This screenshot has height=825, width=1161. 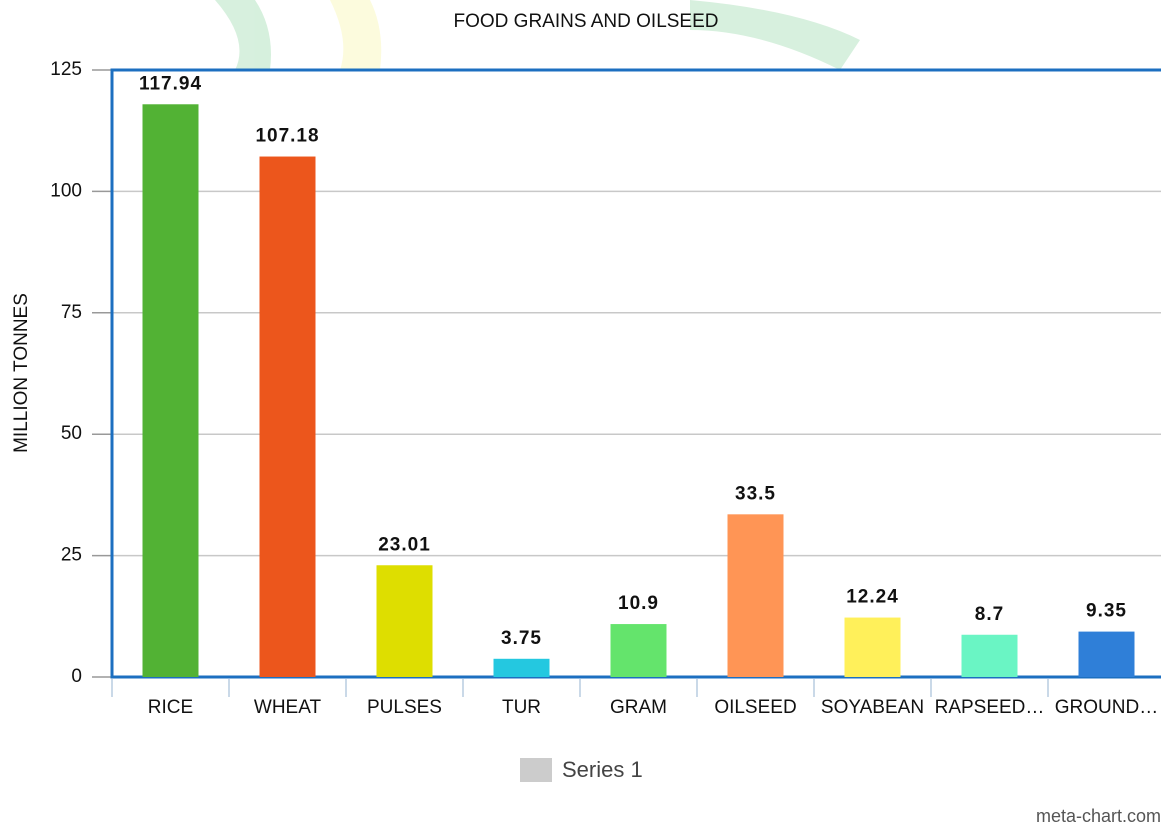 What do you see at coordinates (537, 35) in the screenshot?
I see `background-decoration` at bounding box center [537, 35].